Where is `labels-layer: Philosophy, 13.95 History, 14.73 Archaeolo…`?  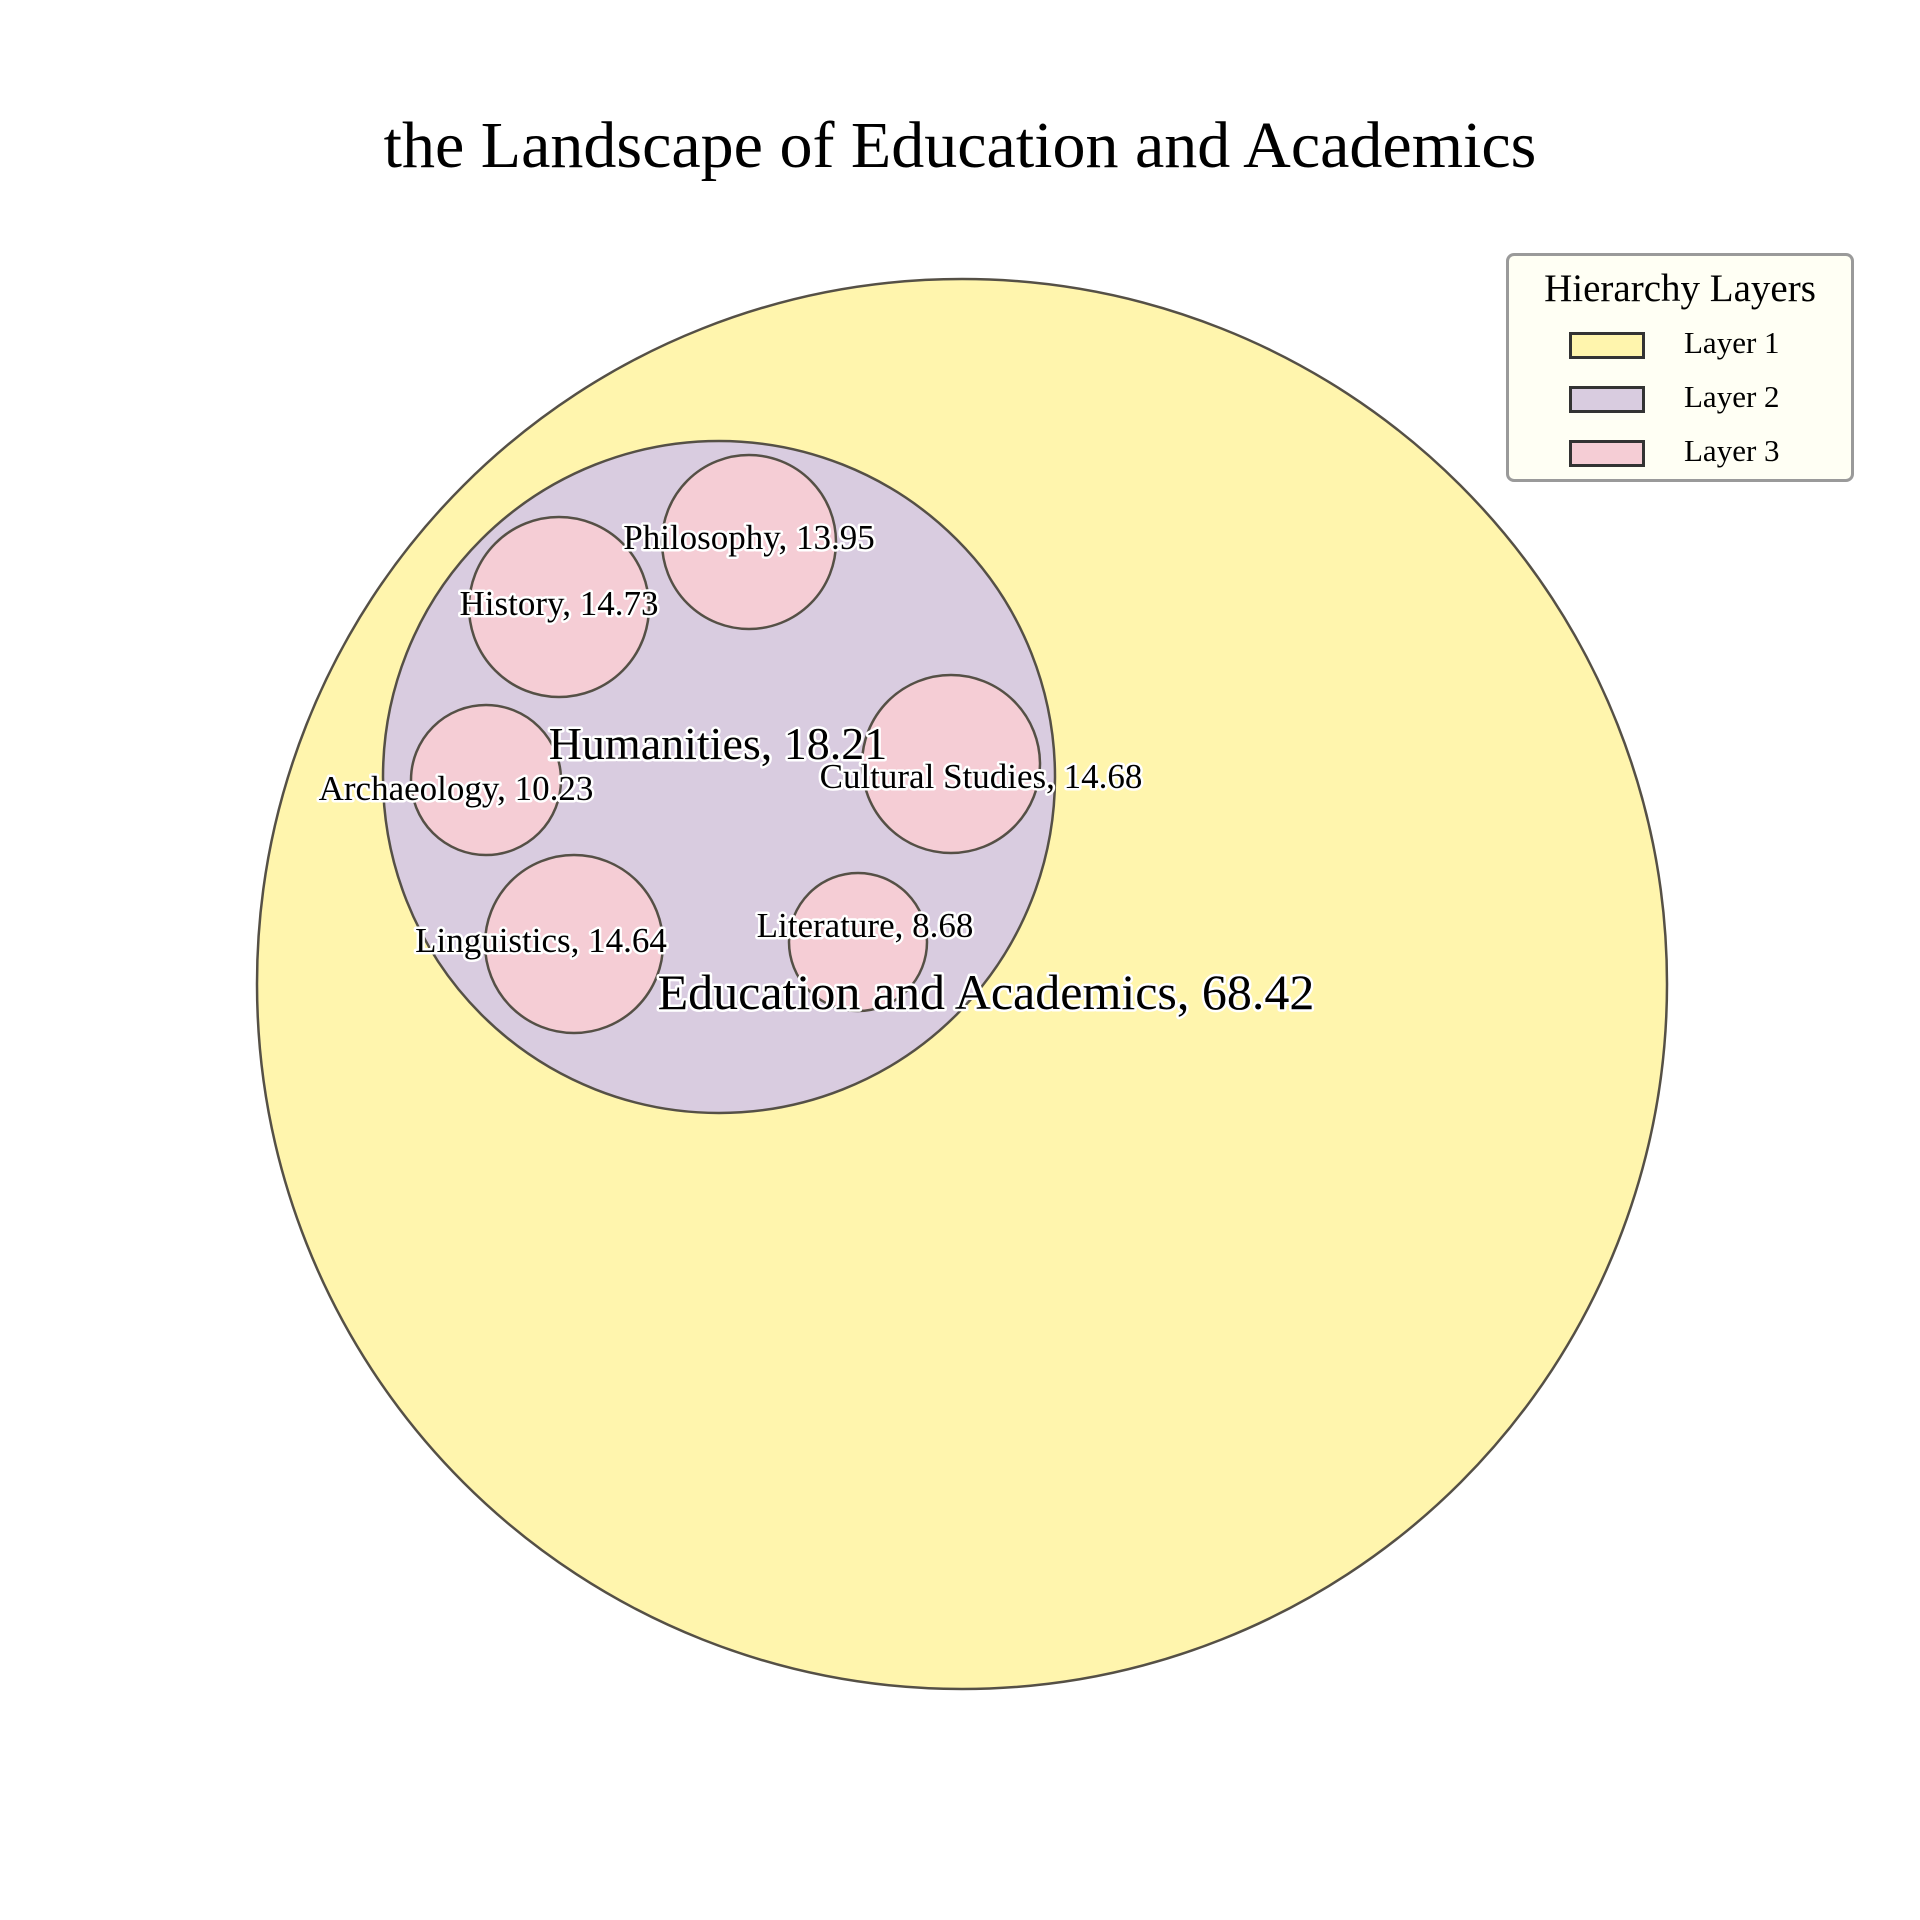
labels-layer: Philosophy, 13.95 History, 14.73 Archaeolo… is located at coordinates (816, 769).